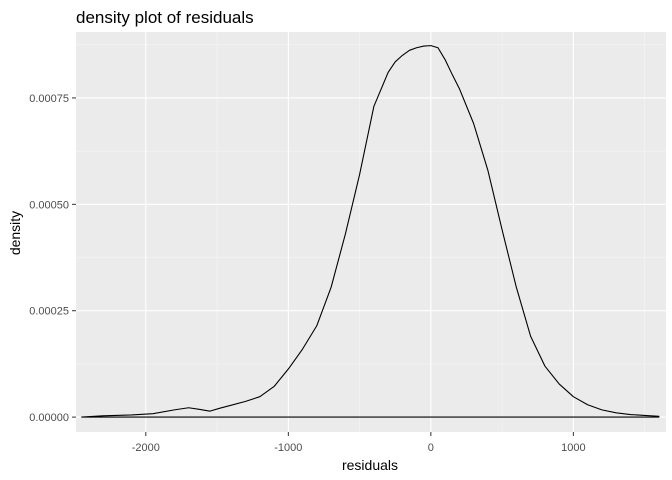 Image resolution: width=672 pixels, height=480 pixels. I want to click on y-axis-title: density, so click(15, 233).